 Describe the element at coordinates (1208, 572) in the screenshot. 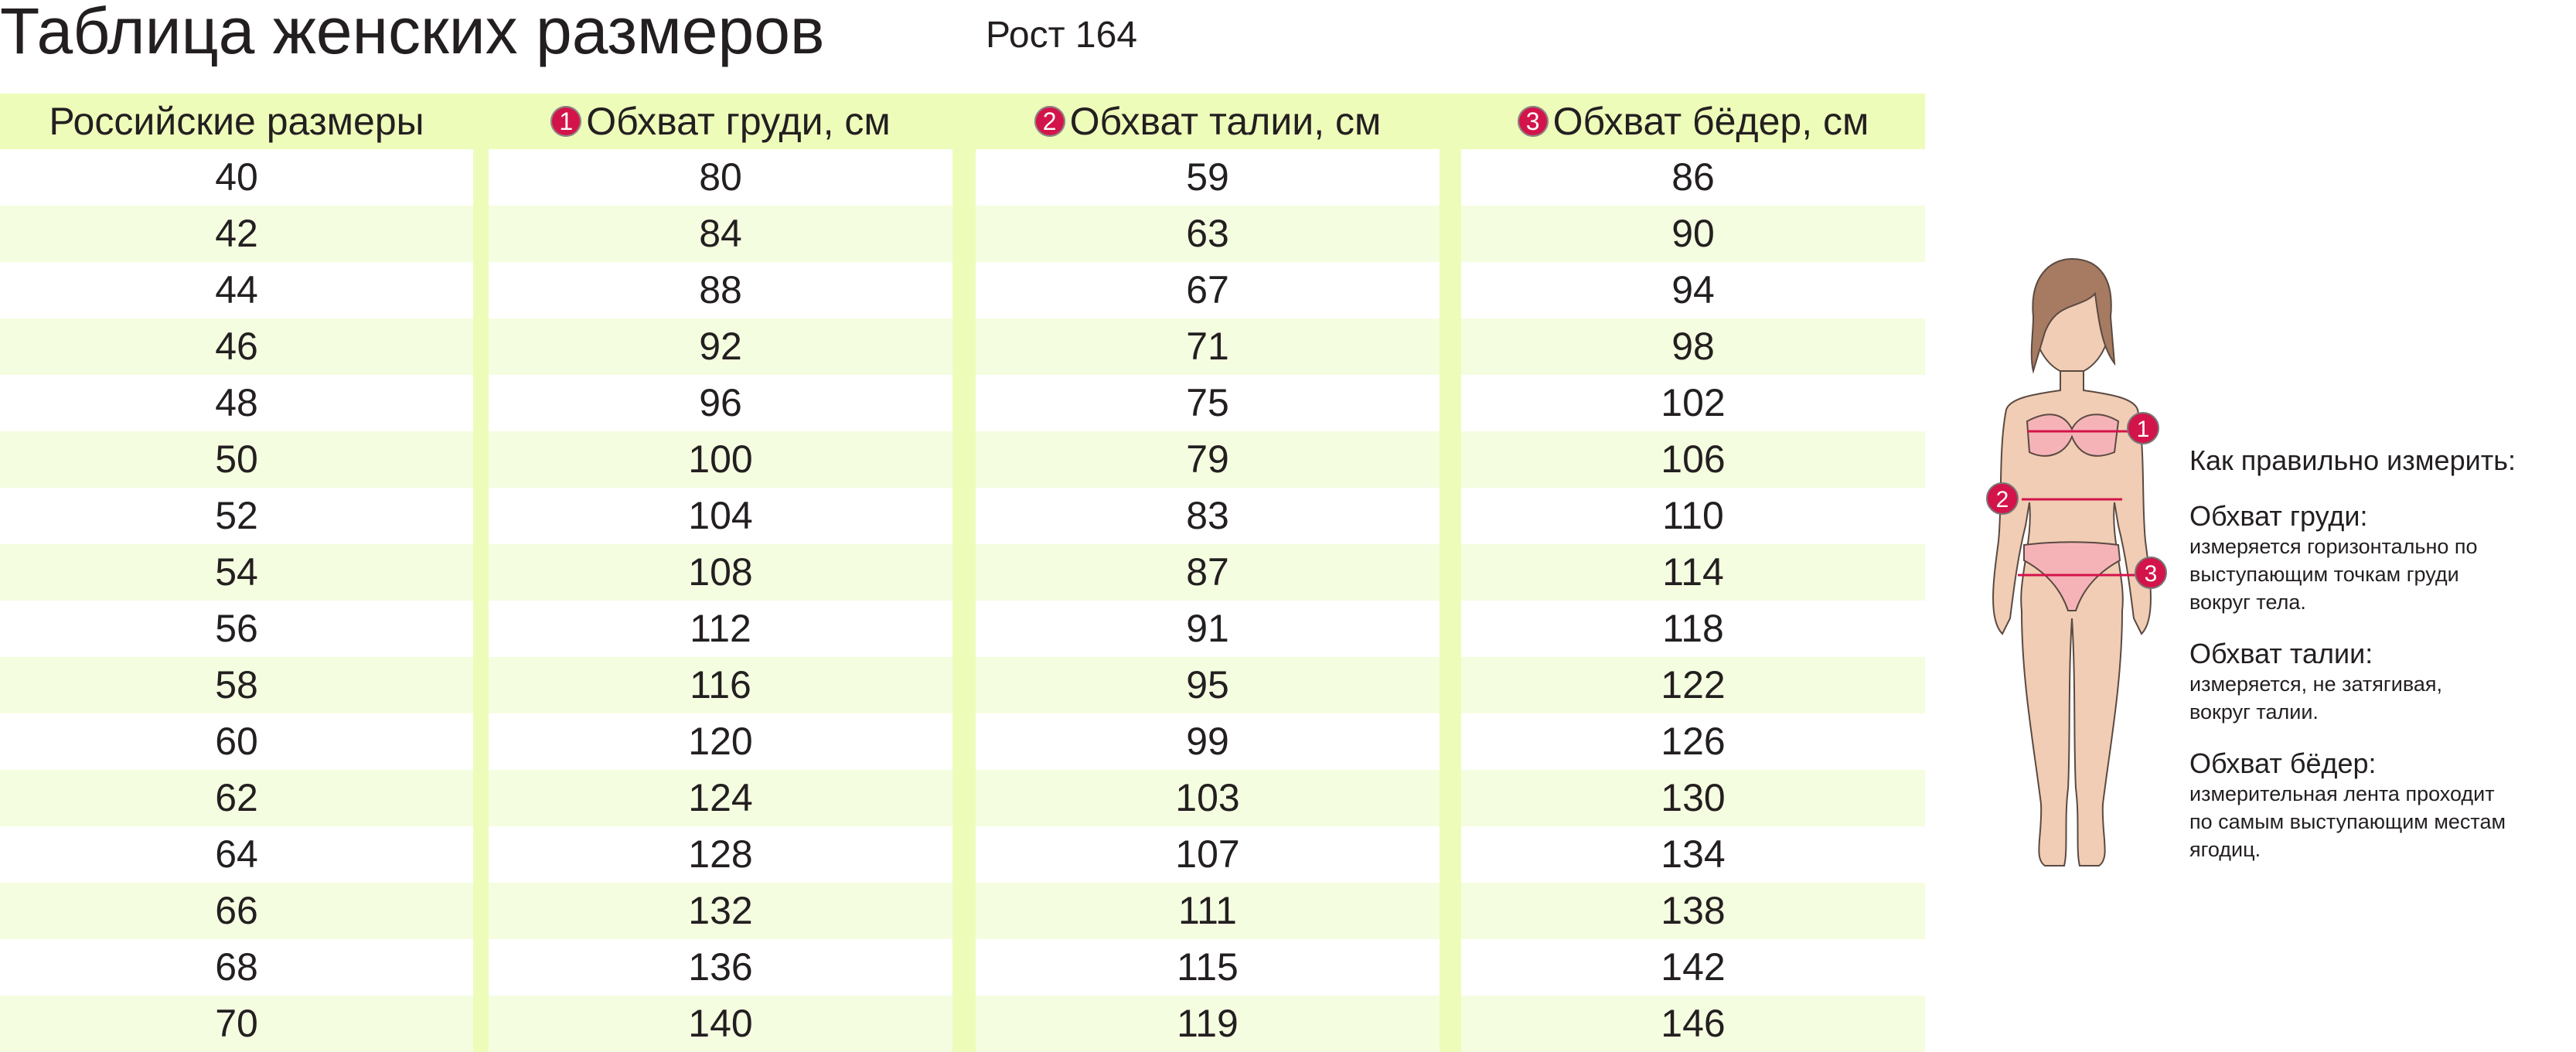

I see `table-cell: 87` at that location.